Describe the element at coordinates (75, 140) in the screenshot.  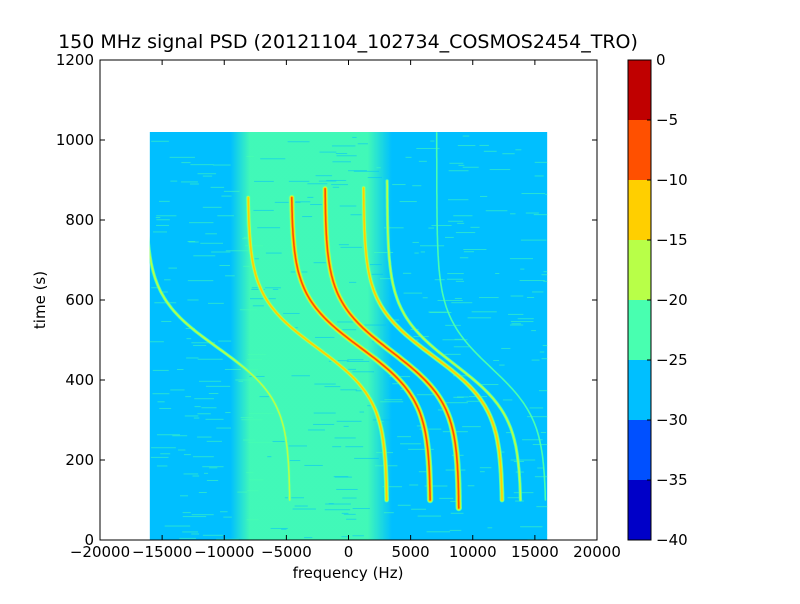
I see `y-tick-label: 1000` at that location.